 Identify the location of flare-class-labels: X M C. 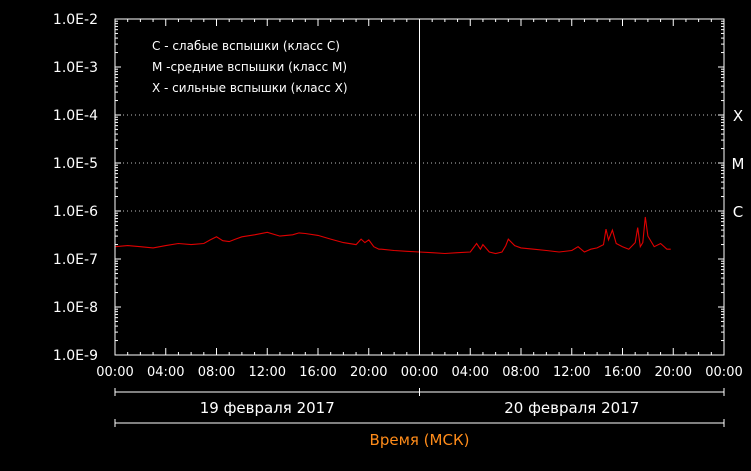
(738, 164).